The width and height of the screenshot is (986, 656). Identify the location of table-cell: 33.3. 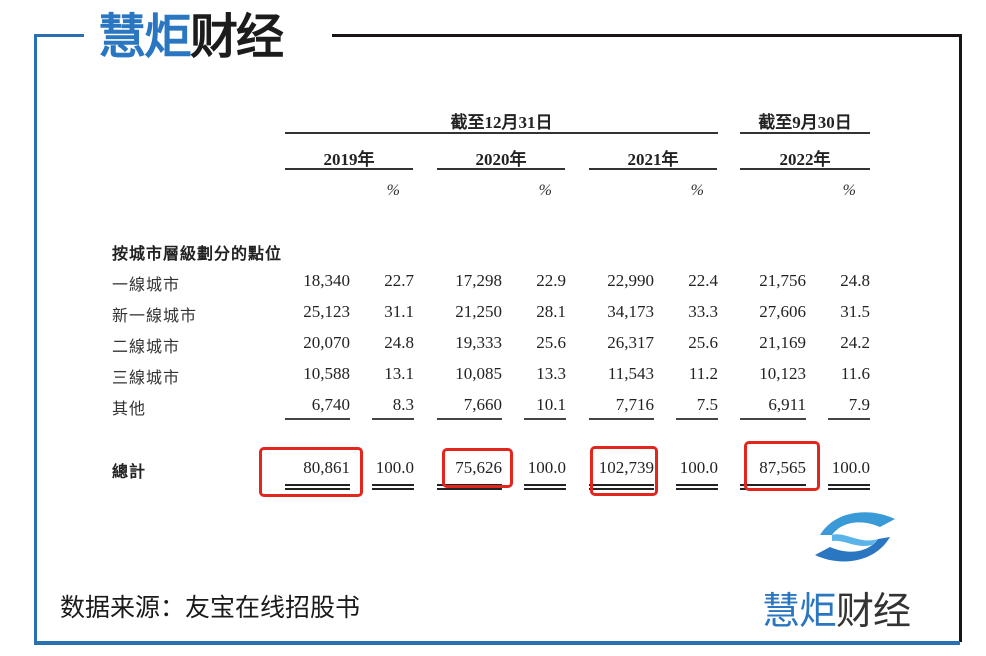
(703, 311).